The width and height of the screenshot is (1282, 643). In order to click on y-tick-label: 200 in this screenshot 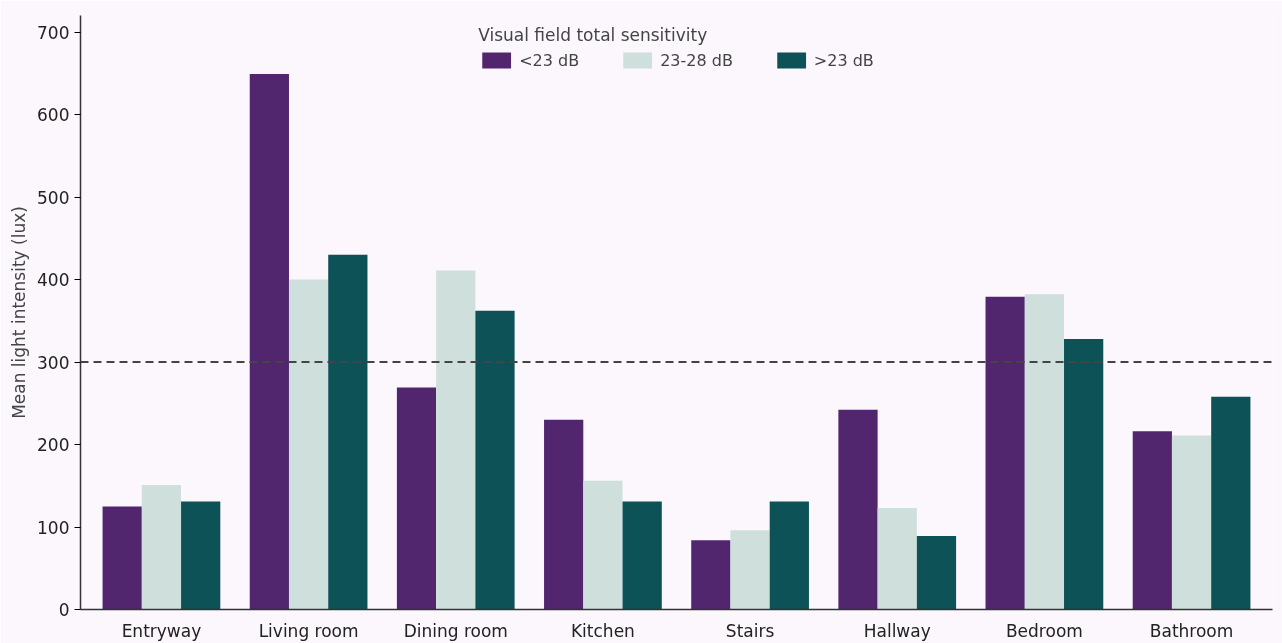, I will do `click(53, 445)`.